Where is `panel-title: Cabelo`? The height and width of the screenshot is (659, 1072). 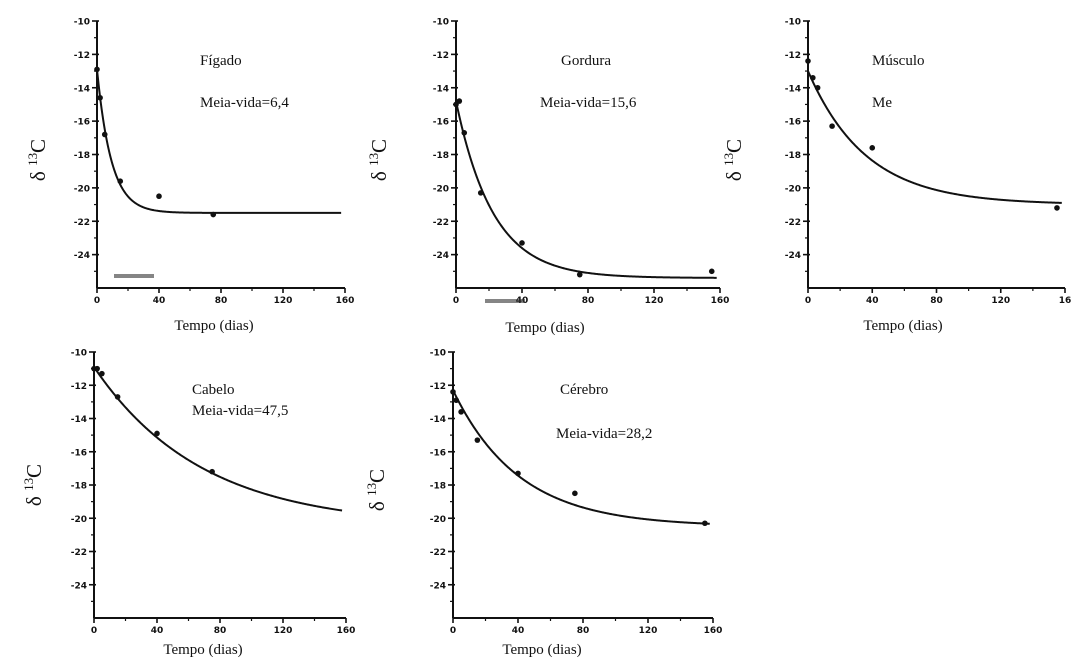 panel-title: Cabelo is located at coordinates (213, 390).